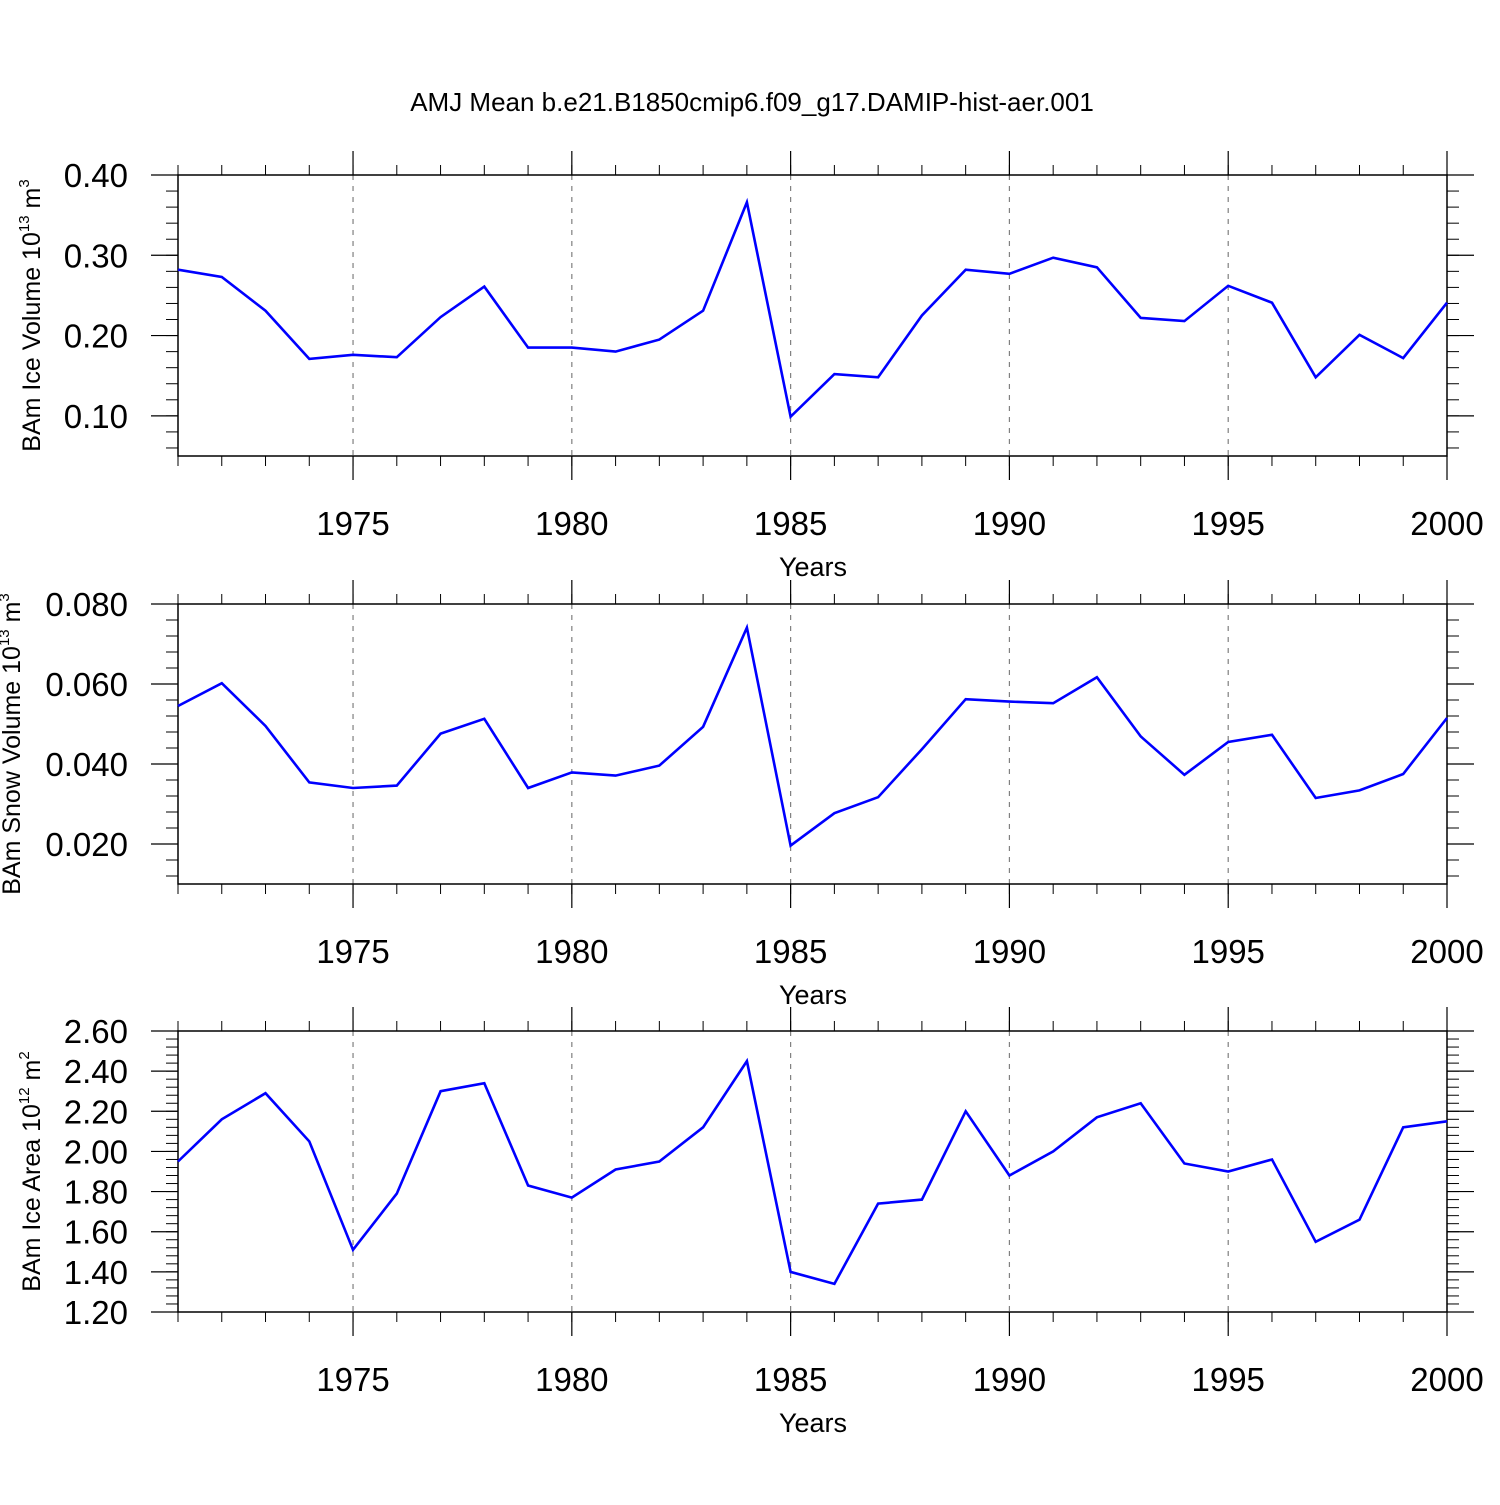 This screenshot has width=1500, height=1505. What do you see at coordinates (31, 315) in the screenshot?
I see `y-axis-title: BAm Ice Volume 1013 m3` at bounding box center [31, 315].